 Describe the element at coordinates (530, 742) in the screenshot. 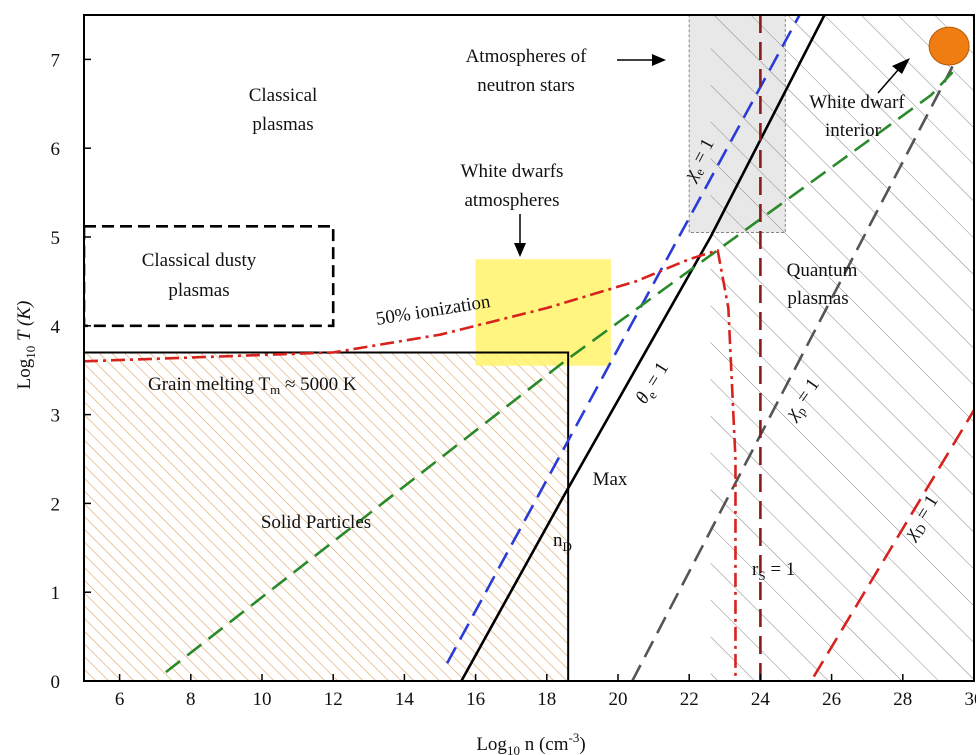

I see `x-axis-title: Log10 n (cm-3)` at that location.